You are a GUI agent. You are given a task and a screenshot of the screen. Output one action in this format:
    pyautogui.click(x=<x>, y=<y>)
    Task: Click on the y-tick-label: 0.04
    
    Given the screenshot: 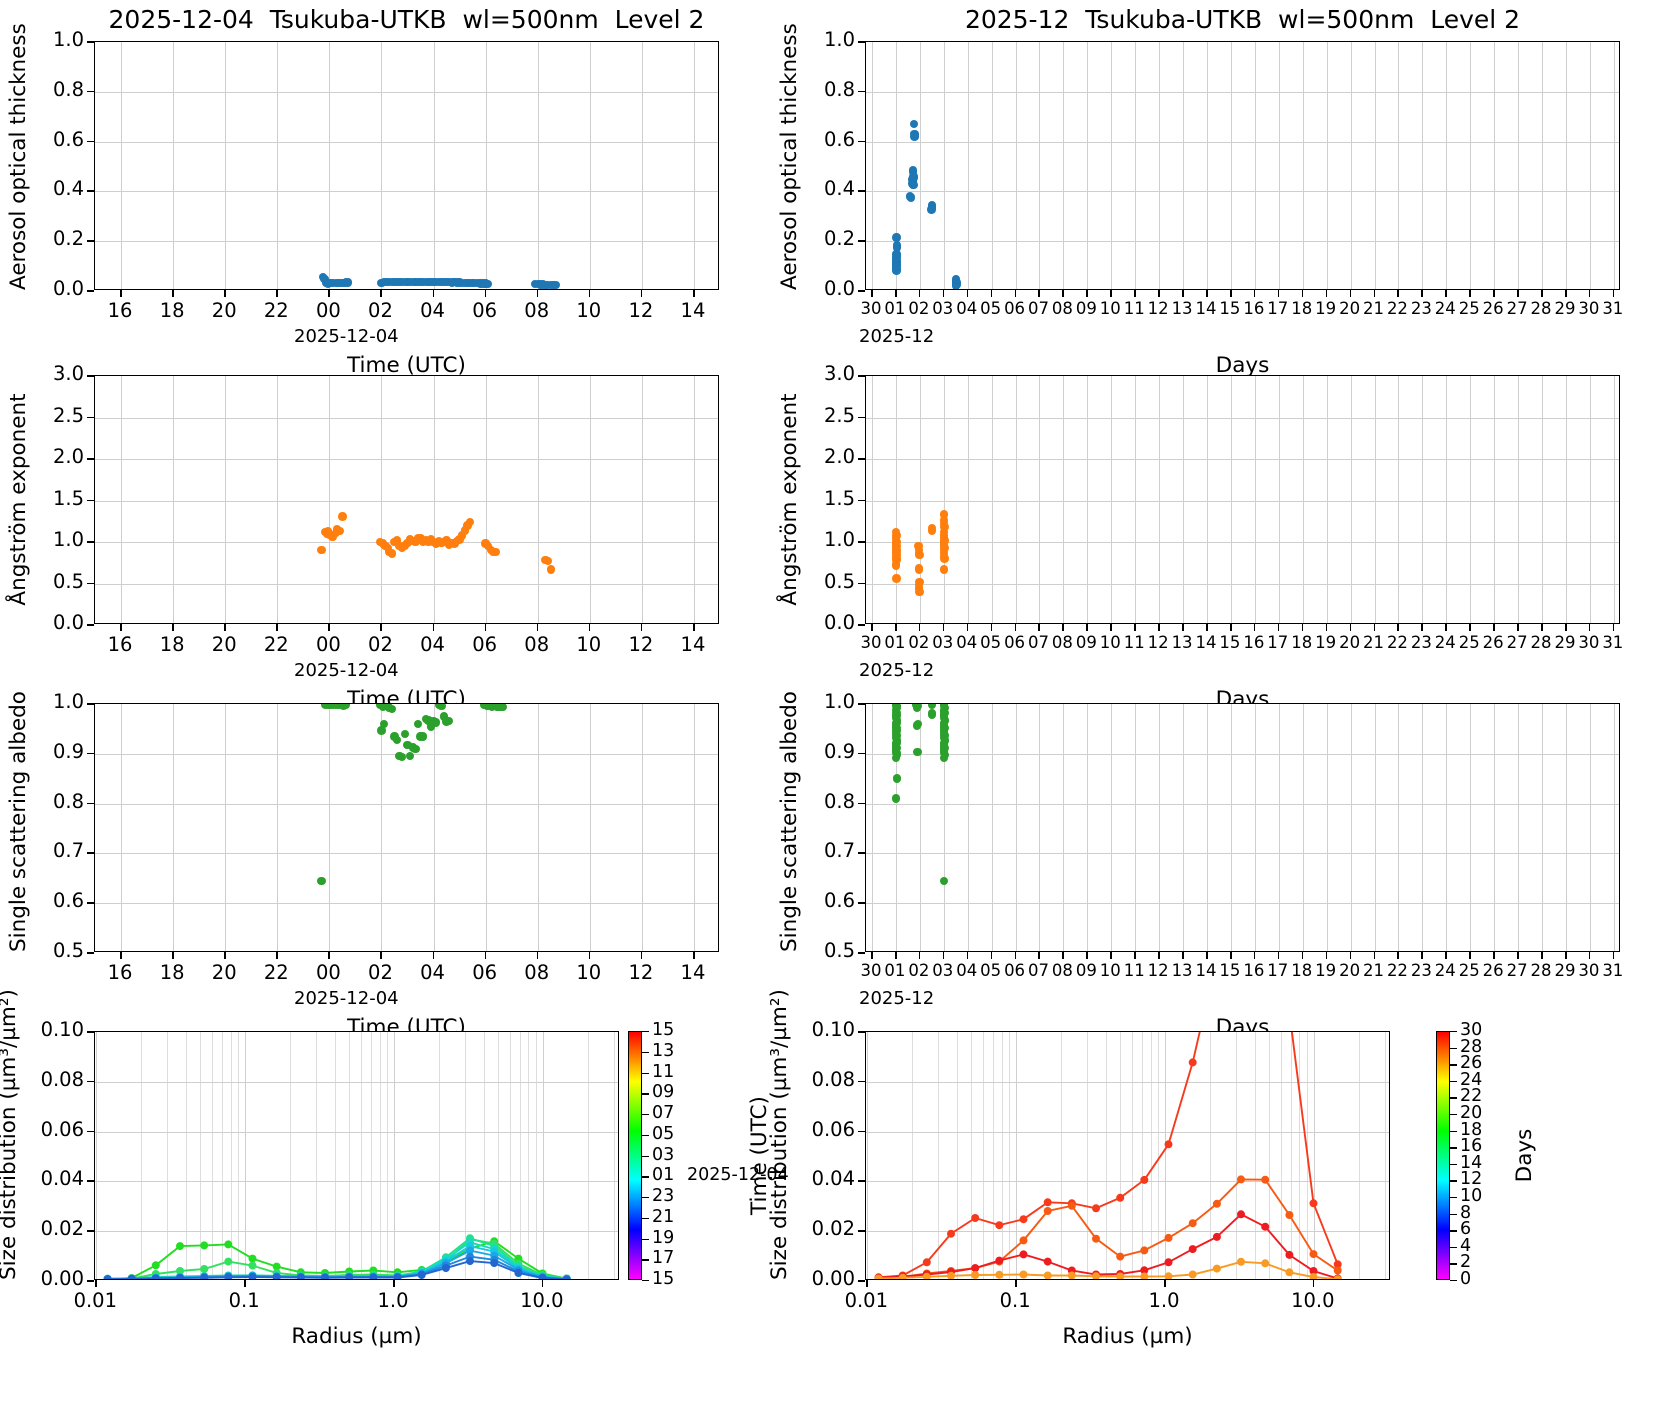 What is the action you would take?
    pyautogui.click(x=62, y=1179)
    